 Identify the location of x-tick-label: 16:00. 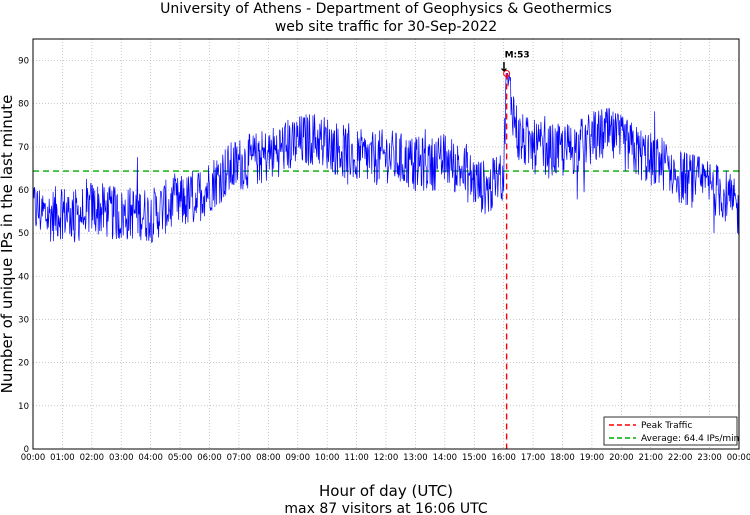
(503, 458).